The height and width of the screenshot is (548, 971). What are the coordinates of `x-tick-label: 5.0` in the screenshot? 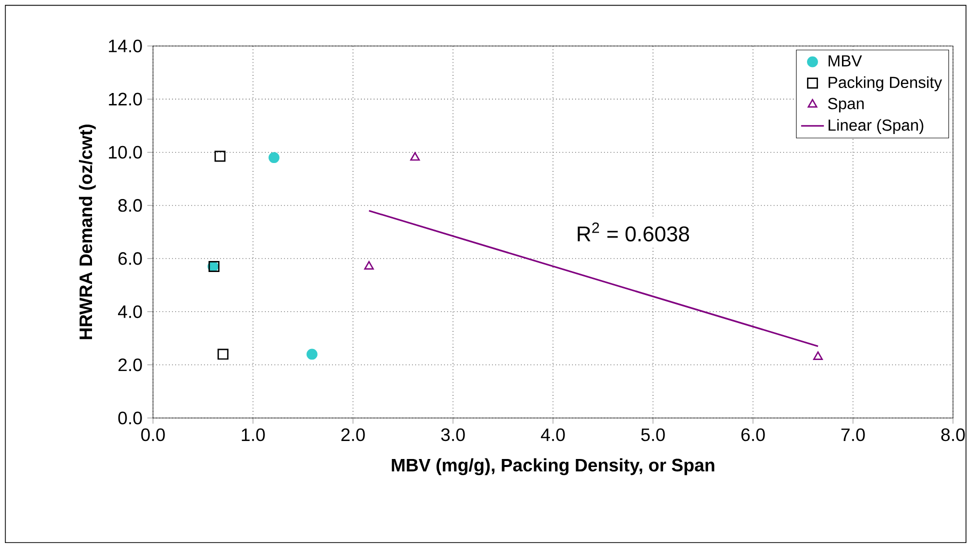 It's located at (653, 435).